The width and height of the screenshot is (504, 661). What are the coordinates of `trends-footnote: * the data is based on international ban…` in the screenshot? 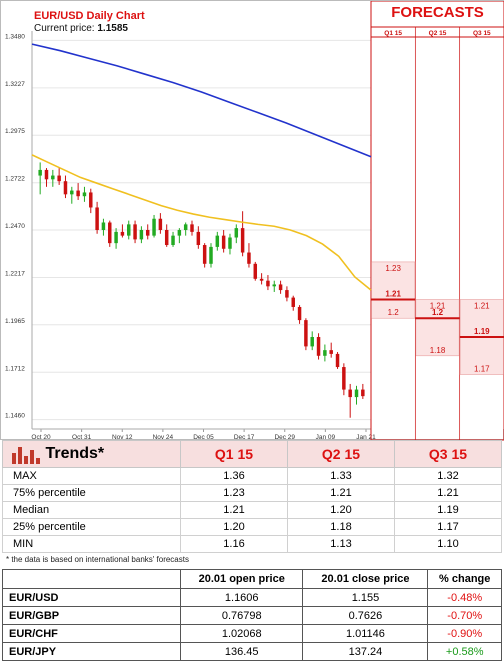 It's located at (97, 559).